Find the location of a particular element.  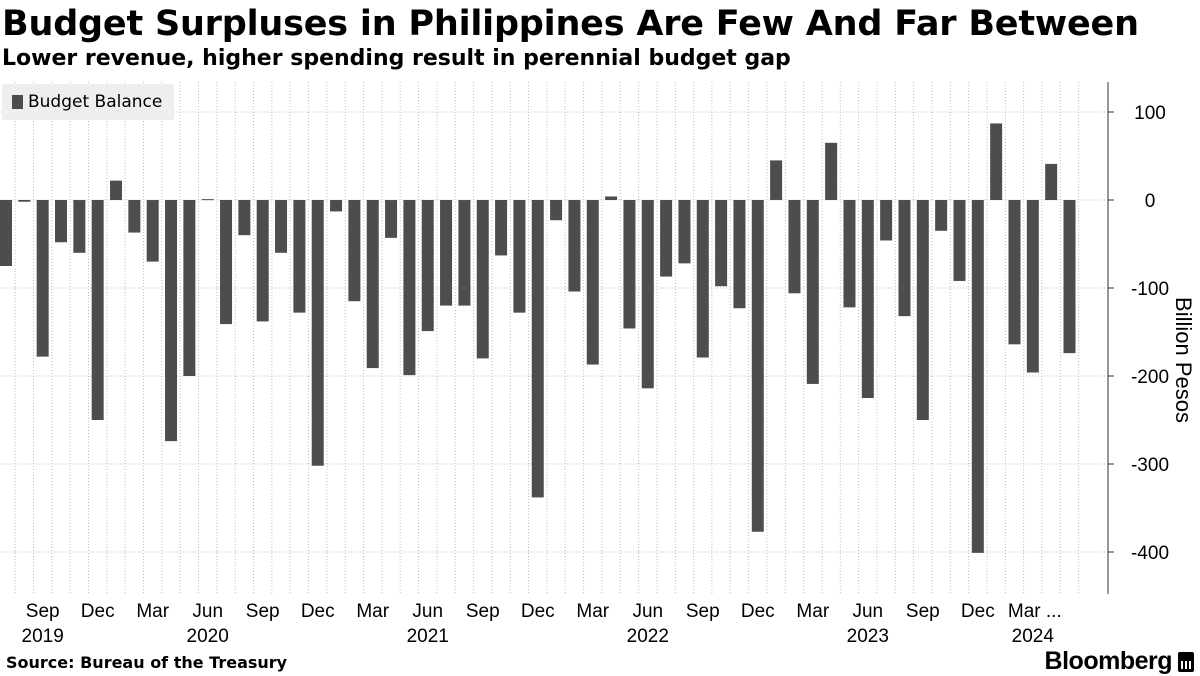

legend-swatch is located at coordinates (17, 102).